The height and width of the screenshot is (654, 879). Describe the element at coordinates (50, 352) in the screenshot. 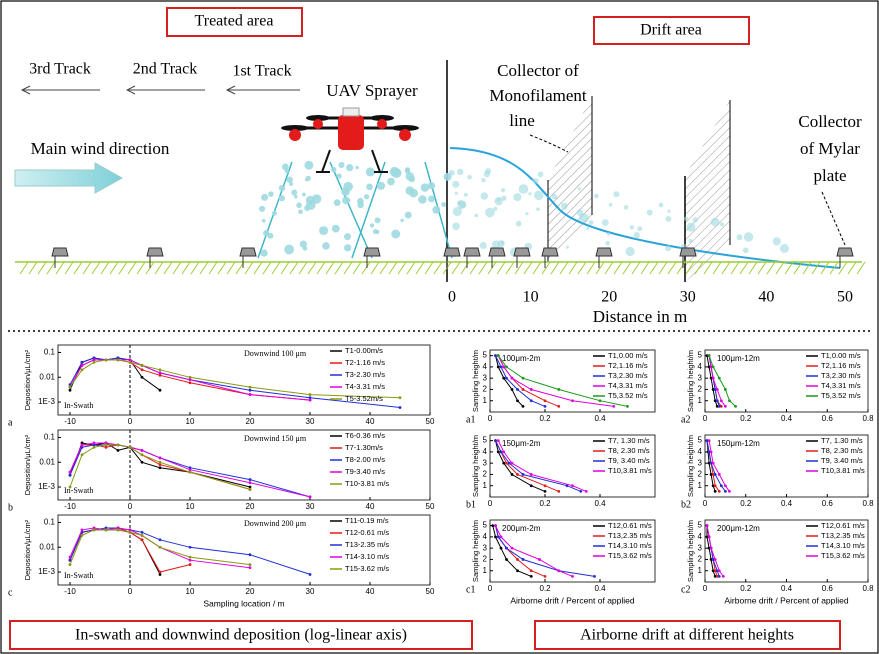

I see `y-tick-label: 0.1` at that location.